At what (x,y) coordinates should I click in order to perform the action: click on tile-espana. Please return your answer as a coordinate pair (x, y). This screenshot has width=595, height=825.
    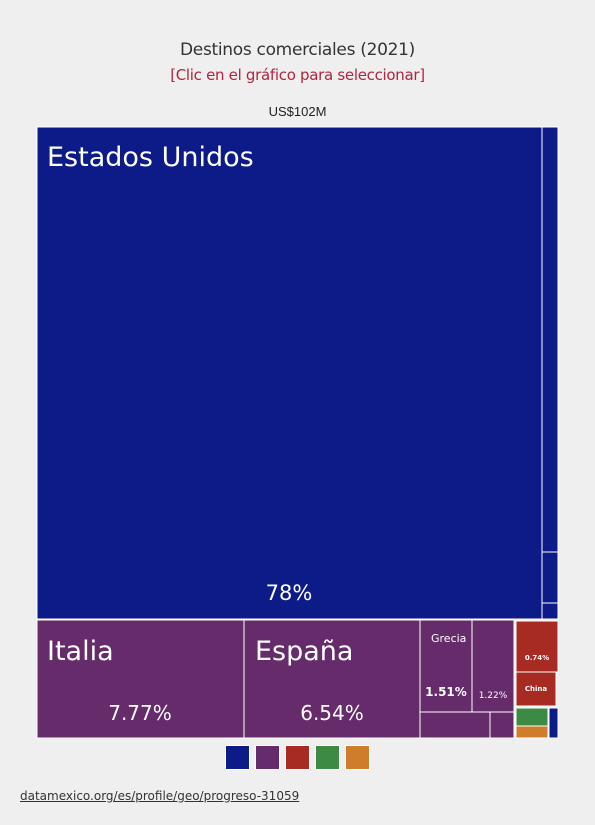
    Looking at the image, I should click on (332, 679).